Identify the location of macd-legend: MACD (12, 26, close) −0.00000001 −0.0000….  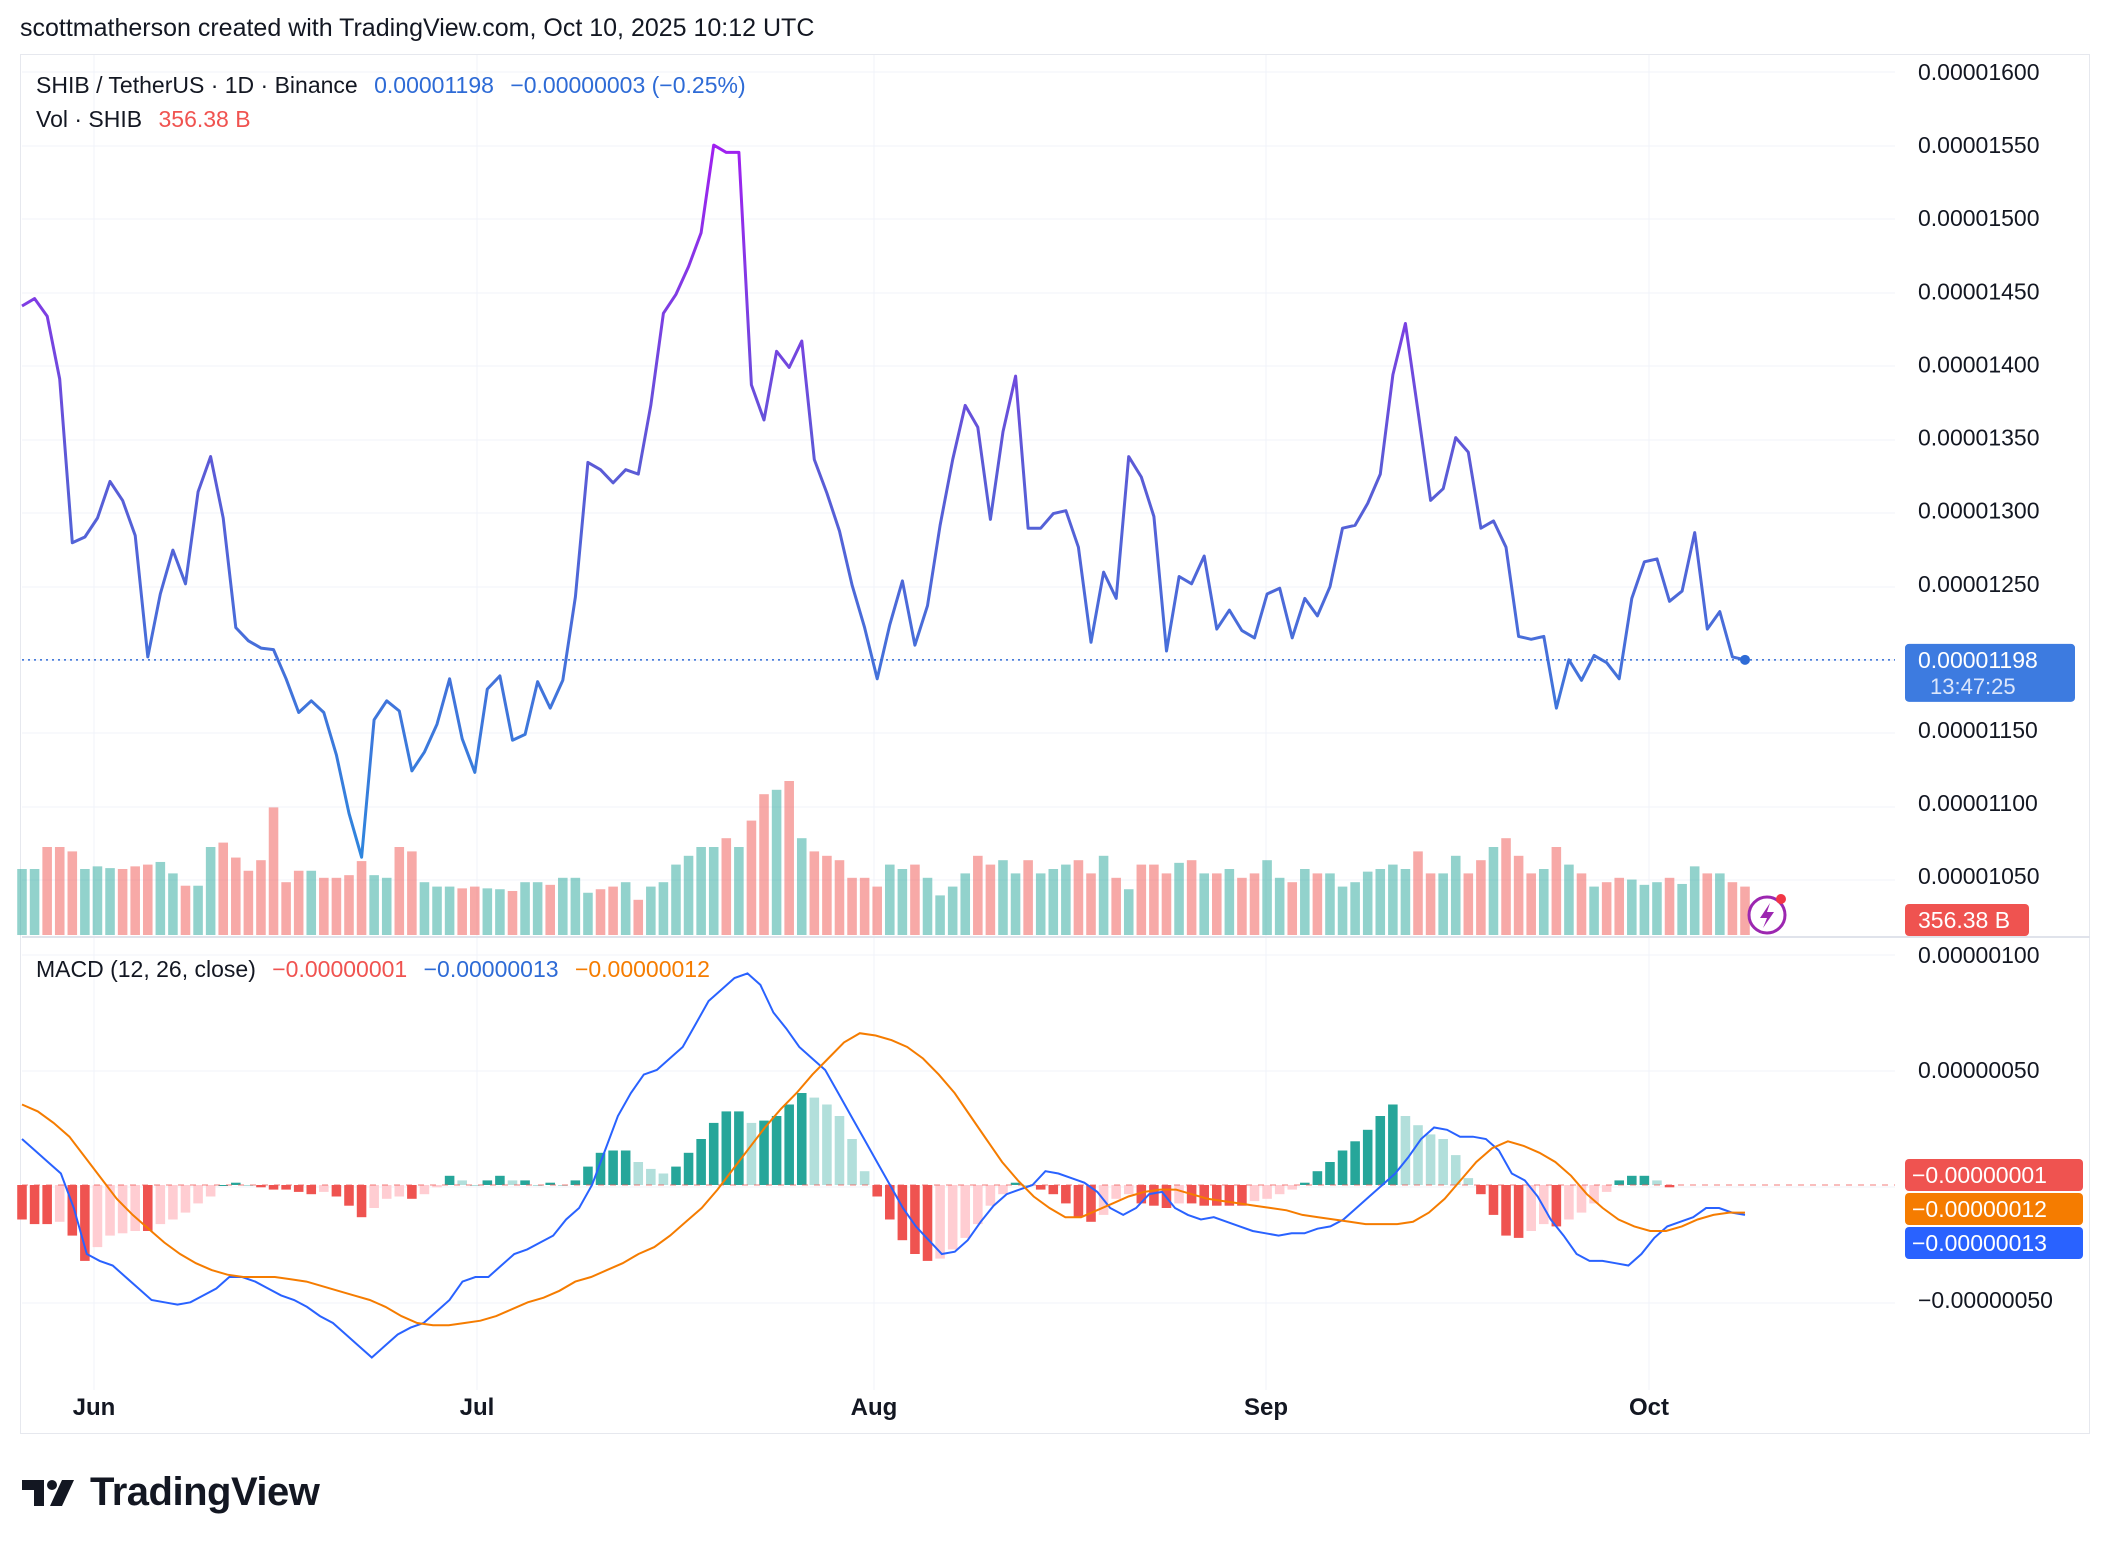
(378, 969).